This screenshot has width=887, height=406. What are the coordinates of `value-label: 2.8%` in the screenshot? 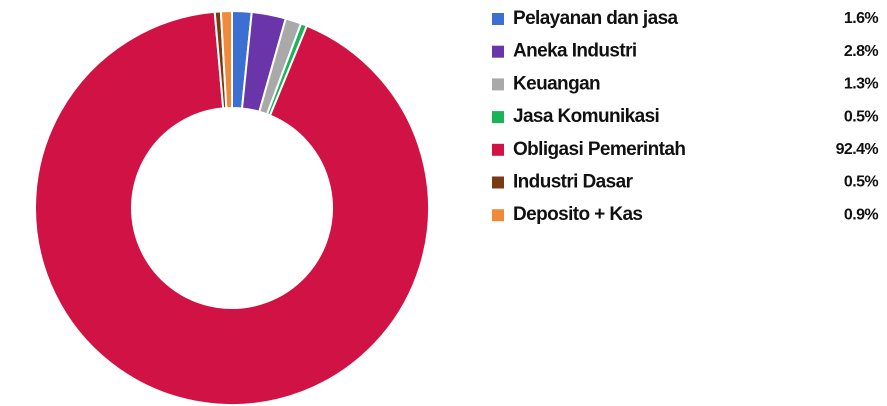 It's located at (861, 51).